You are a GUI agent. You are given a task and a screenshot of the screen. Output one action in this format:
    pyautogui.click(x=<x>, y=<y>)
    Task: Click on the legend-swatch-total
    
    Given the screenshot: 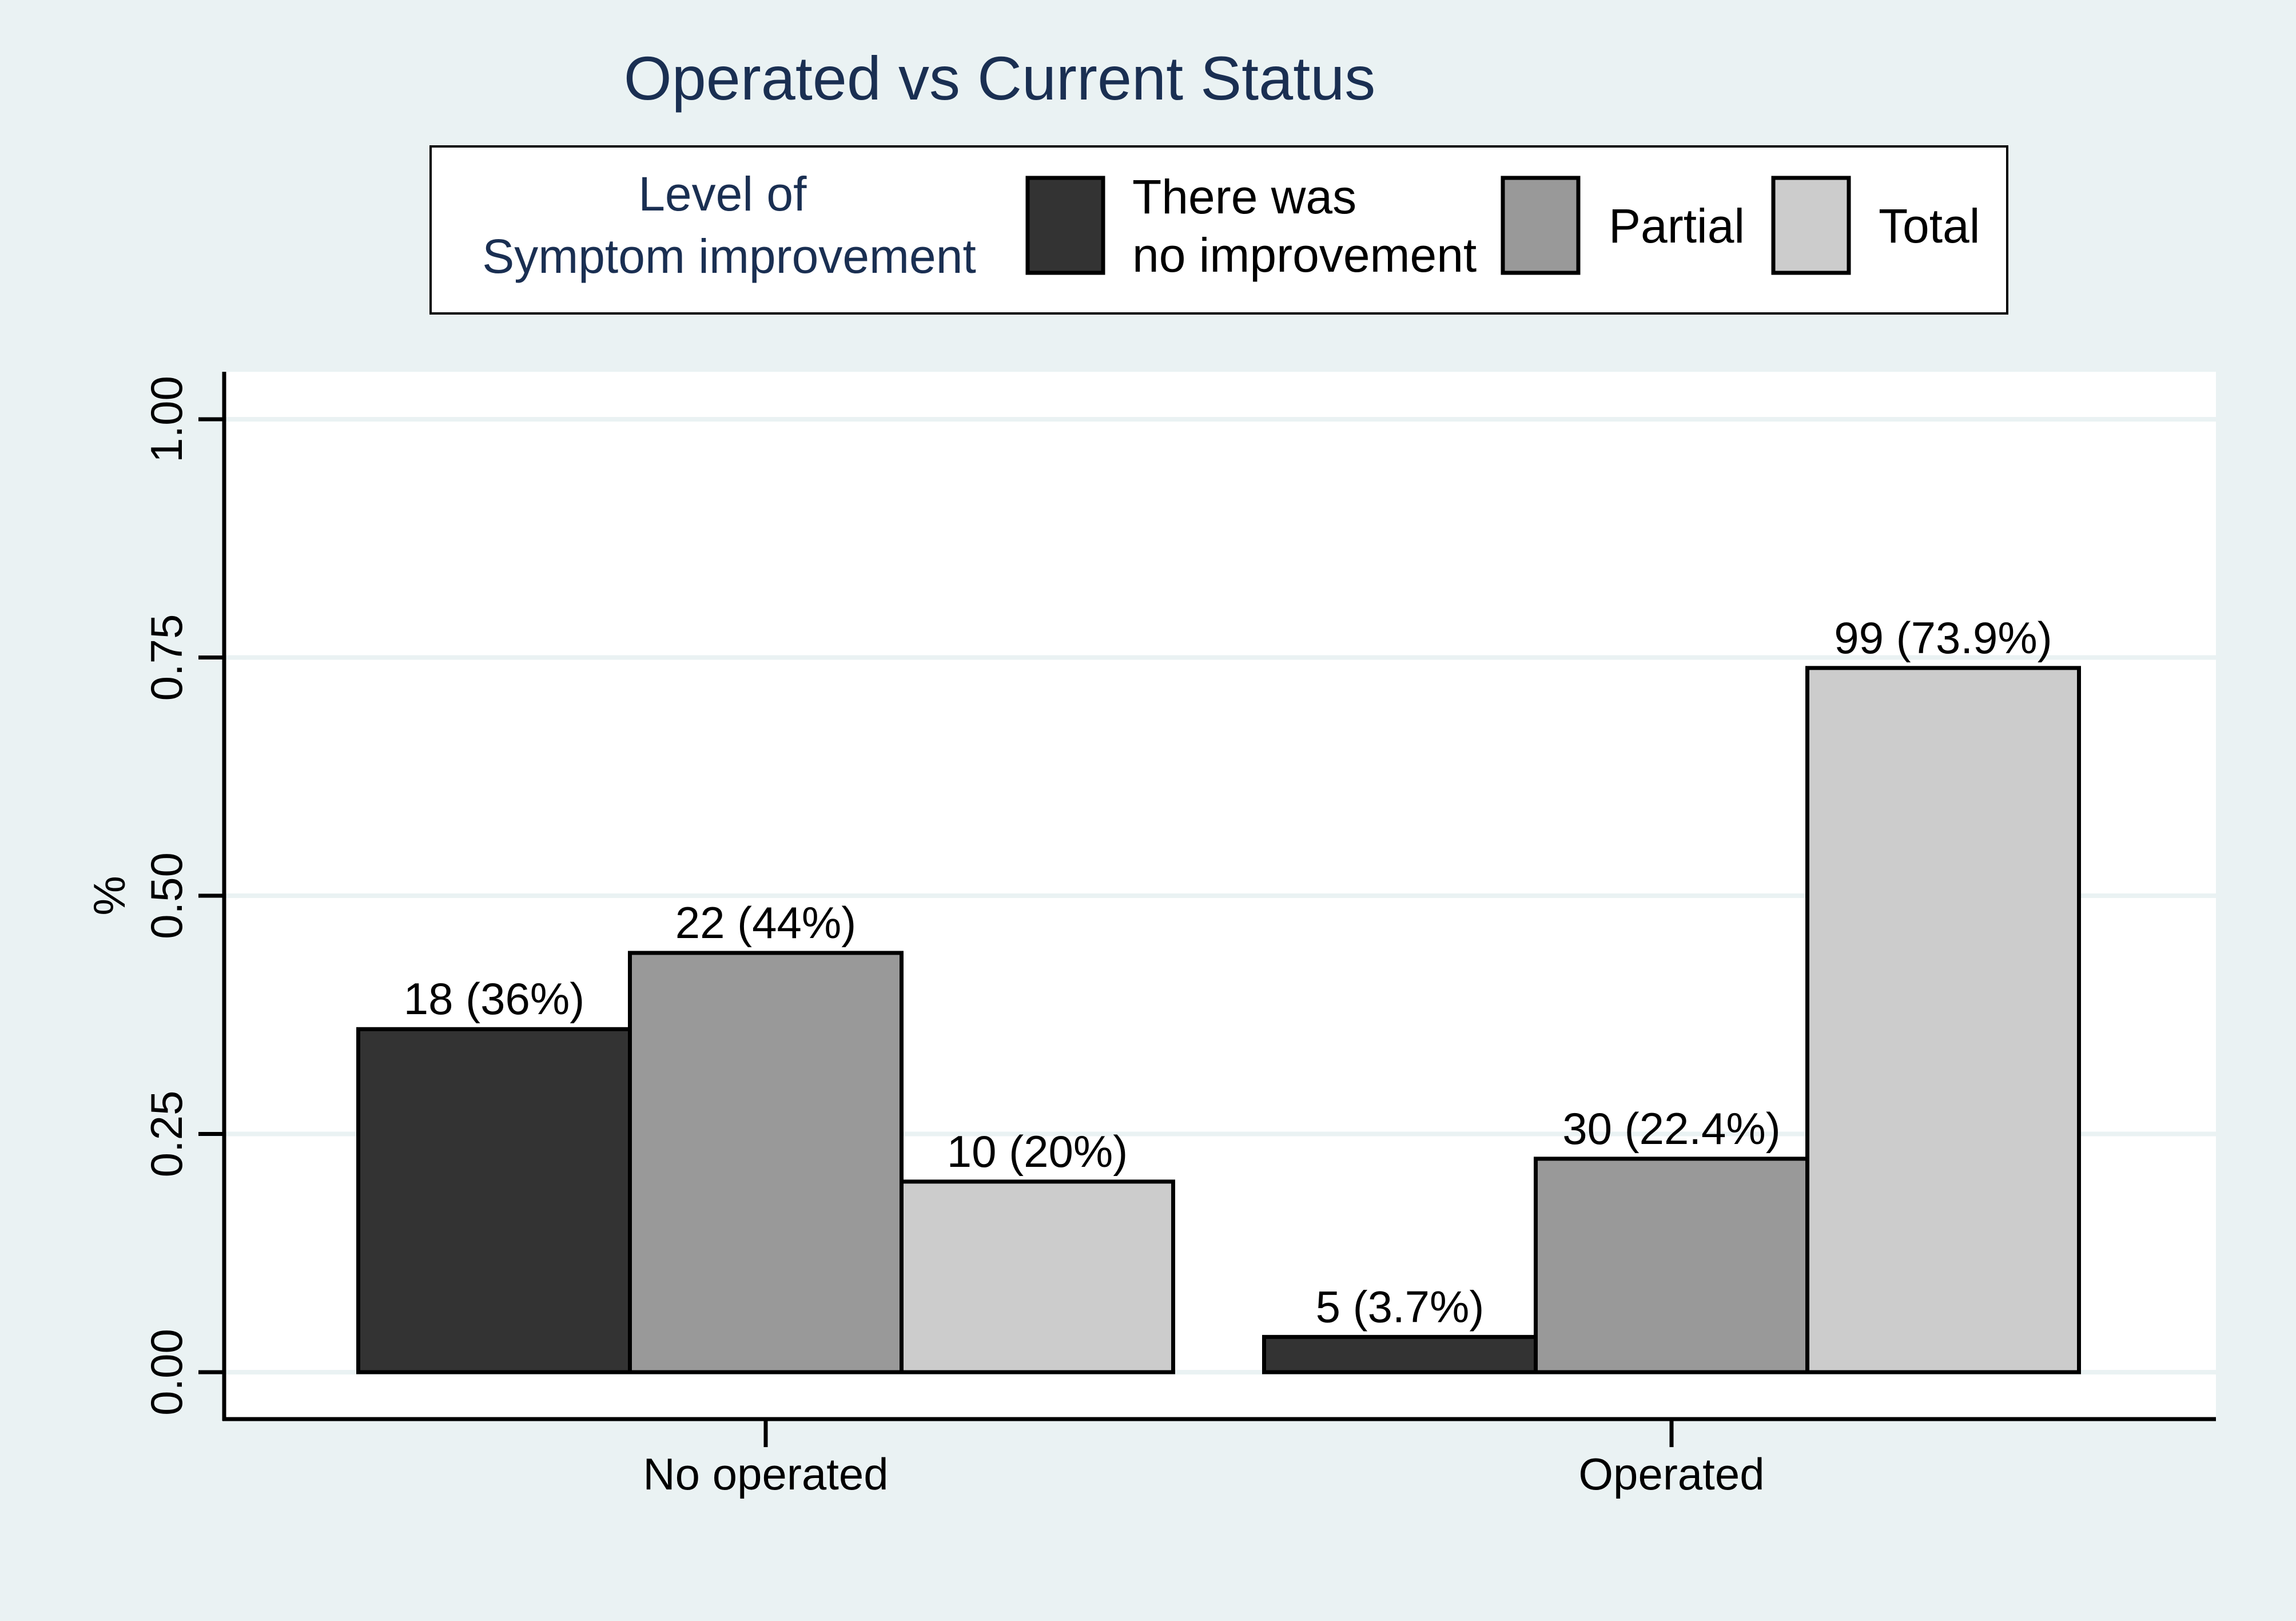 What is the action you would take?
    pyautogui.click(x=1811, y=225)
    